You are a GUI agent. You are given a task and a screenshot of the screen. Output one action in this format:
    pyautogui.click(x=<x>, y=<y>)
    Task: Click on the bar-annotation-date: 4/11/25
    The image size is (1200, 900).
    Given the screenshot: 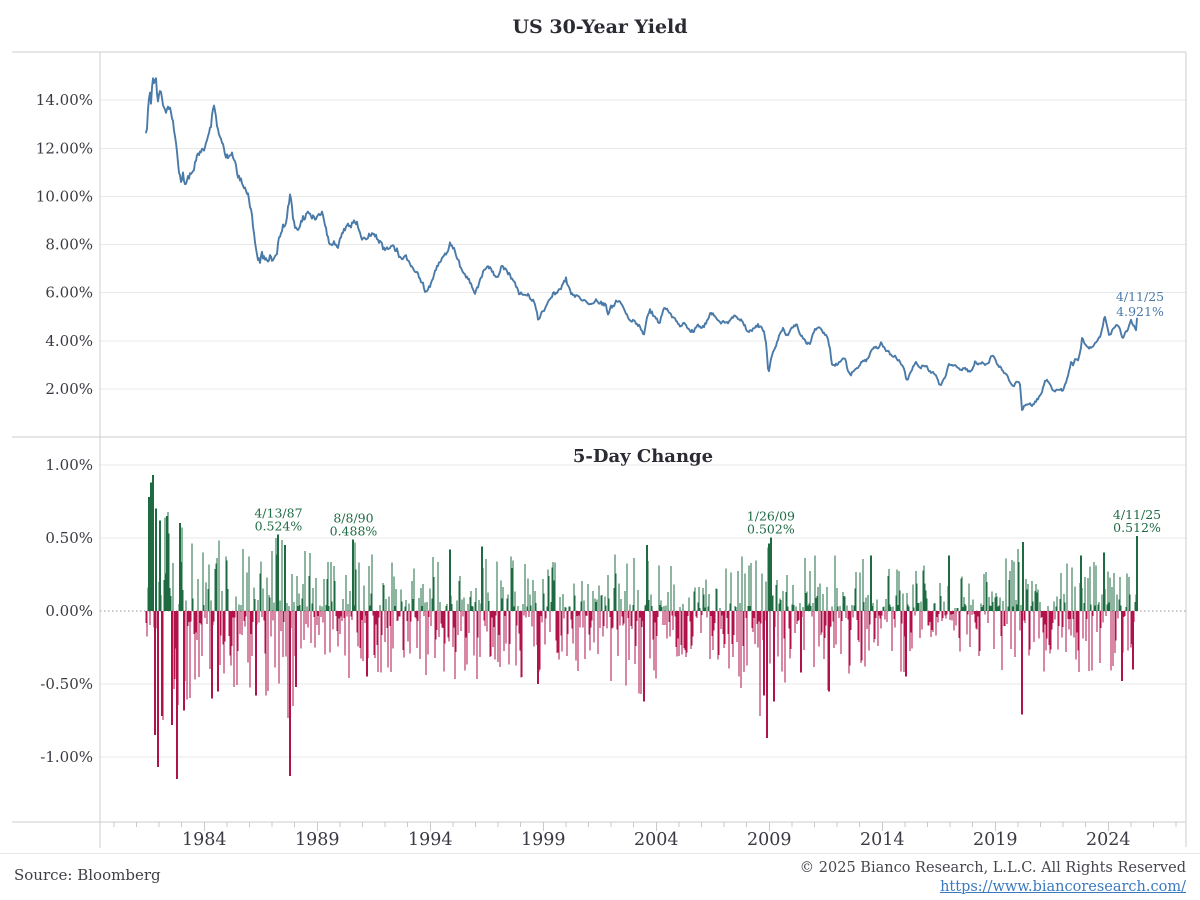 What is the action you would take?
    pyautogui.click(x=1137, y=514)
    